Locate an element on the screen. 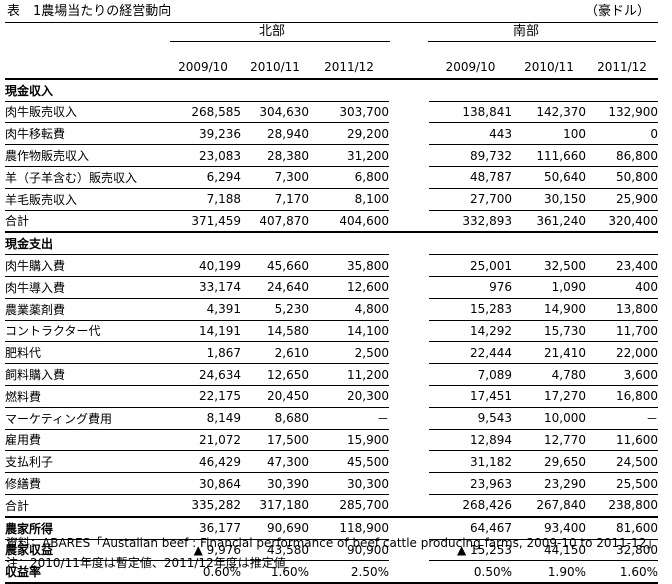 This screenshot has height=584, width=672. south-value-cell: 1.60% is located at coordinates (622, 572).